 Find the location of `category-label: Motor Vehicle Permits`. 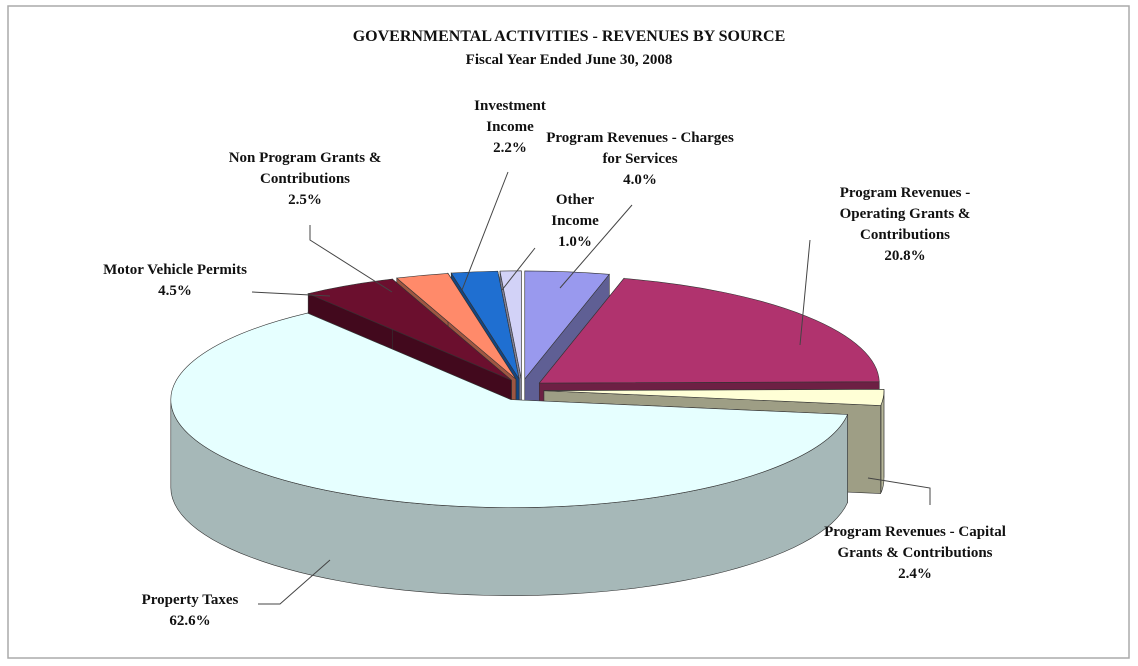

category-label: Motor Vehicle Permits is located at coordinates (175, 270).